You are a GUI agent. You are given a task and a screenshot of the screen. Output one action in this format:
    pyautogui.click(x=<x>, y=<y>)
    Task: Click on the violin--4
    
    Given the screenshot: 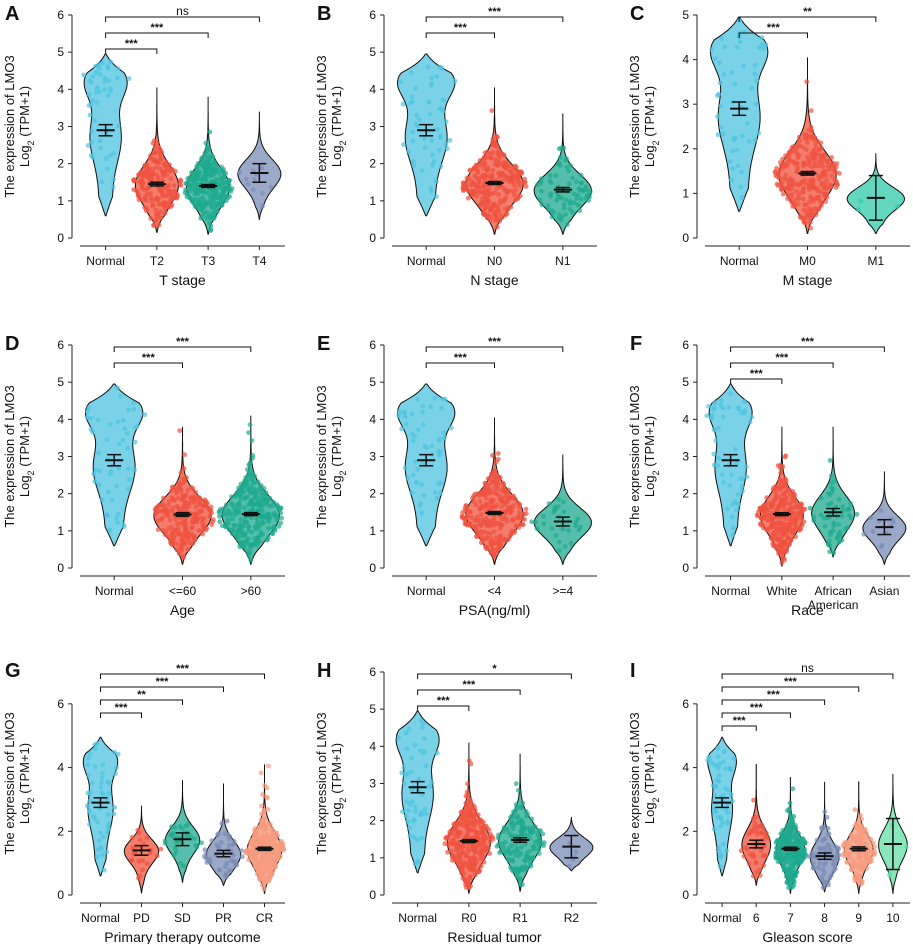 What is the action you would take?
    pyautogui.click(x=563, y=509)
    